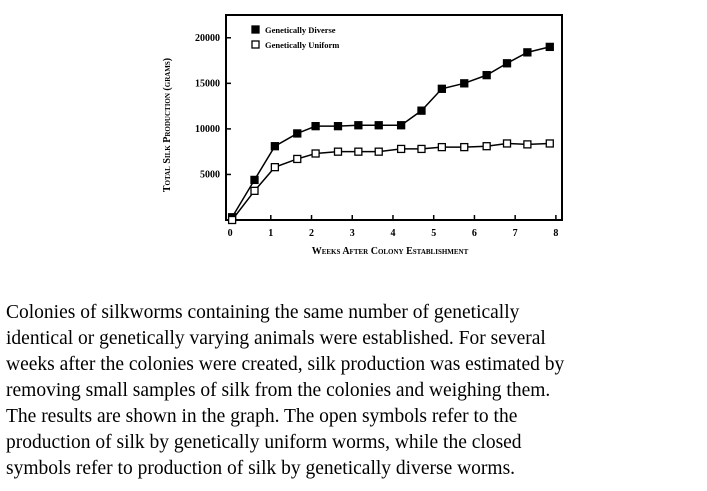 The height and width of the screenshot is (491, 707). What do you see at coordinates (300, 30) in the screenshot?
I see `legend-label: Genetically Diverse` at bounding box center [300, 30].